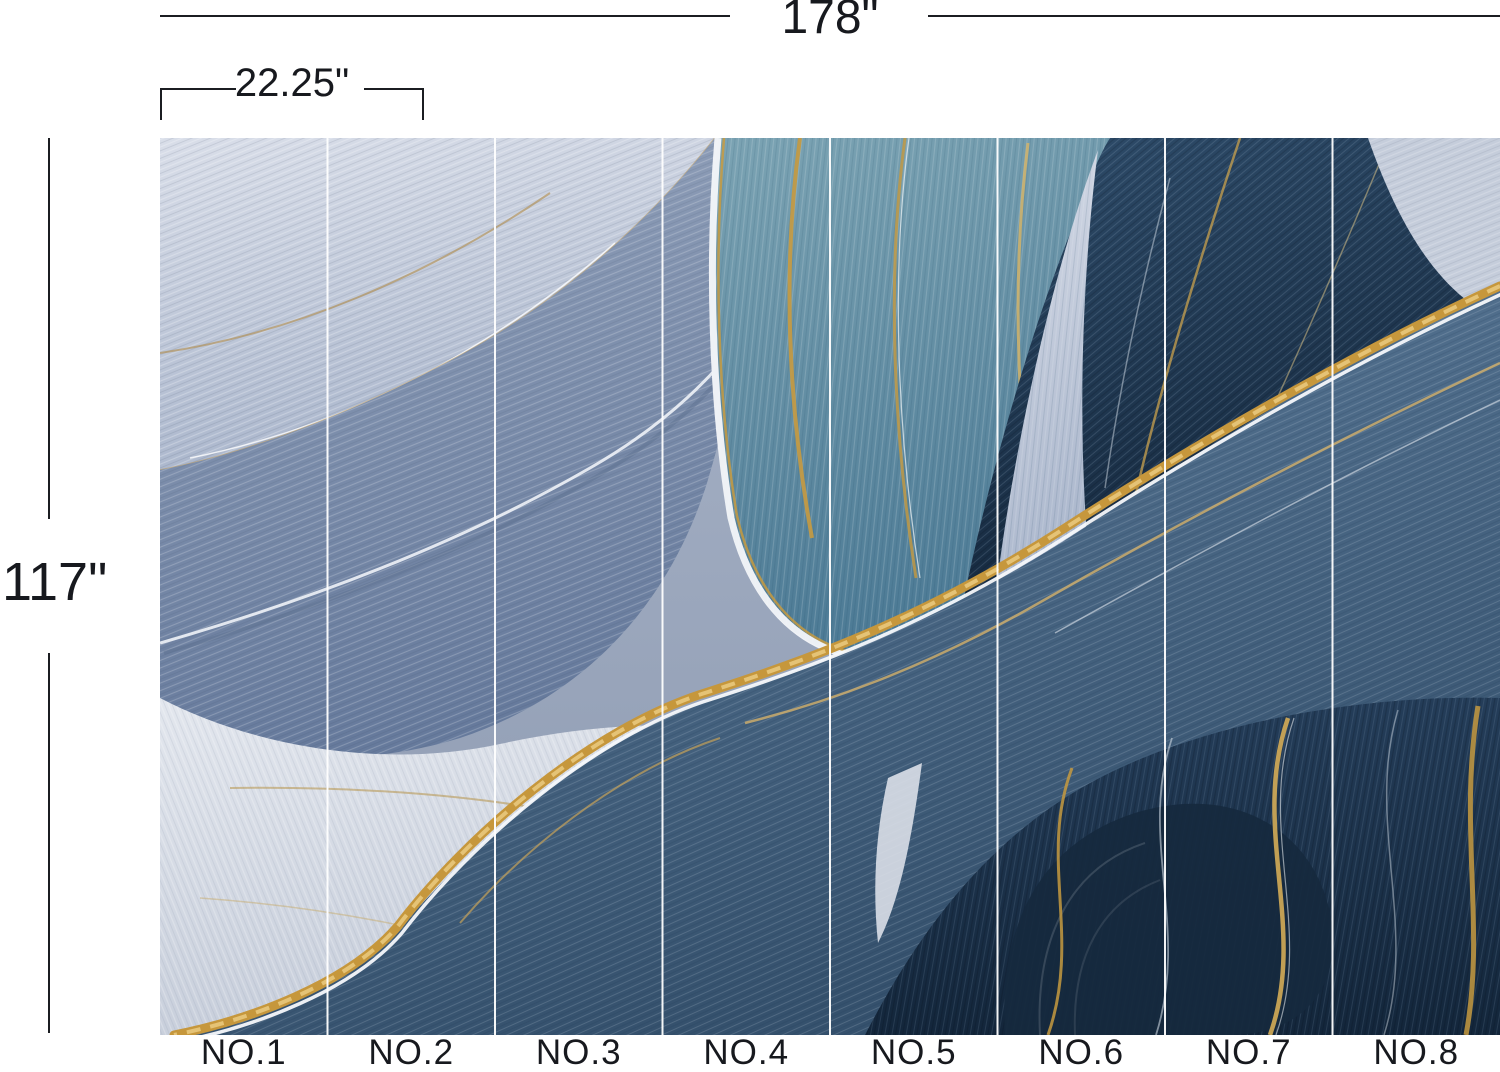 The width and height of the screenshot is (1500, 1072). I want to click on panel-label-6: NO.6, so click(1082, 1053).